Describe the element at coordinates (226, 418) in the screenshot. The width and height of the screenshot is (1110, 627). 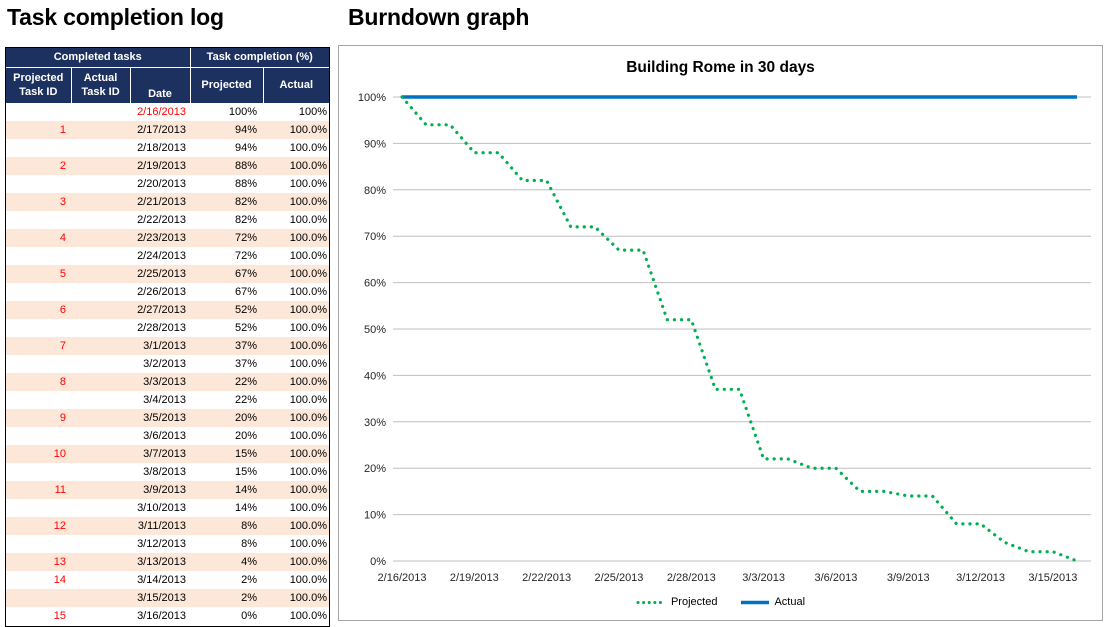
I see `cell-projected-pct: 20%` at that location.